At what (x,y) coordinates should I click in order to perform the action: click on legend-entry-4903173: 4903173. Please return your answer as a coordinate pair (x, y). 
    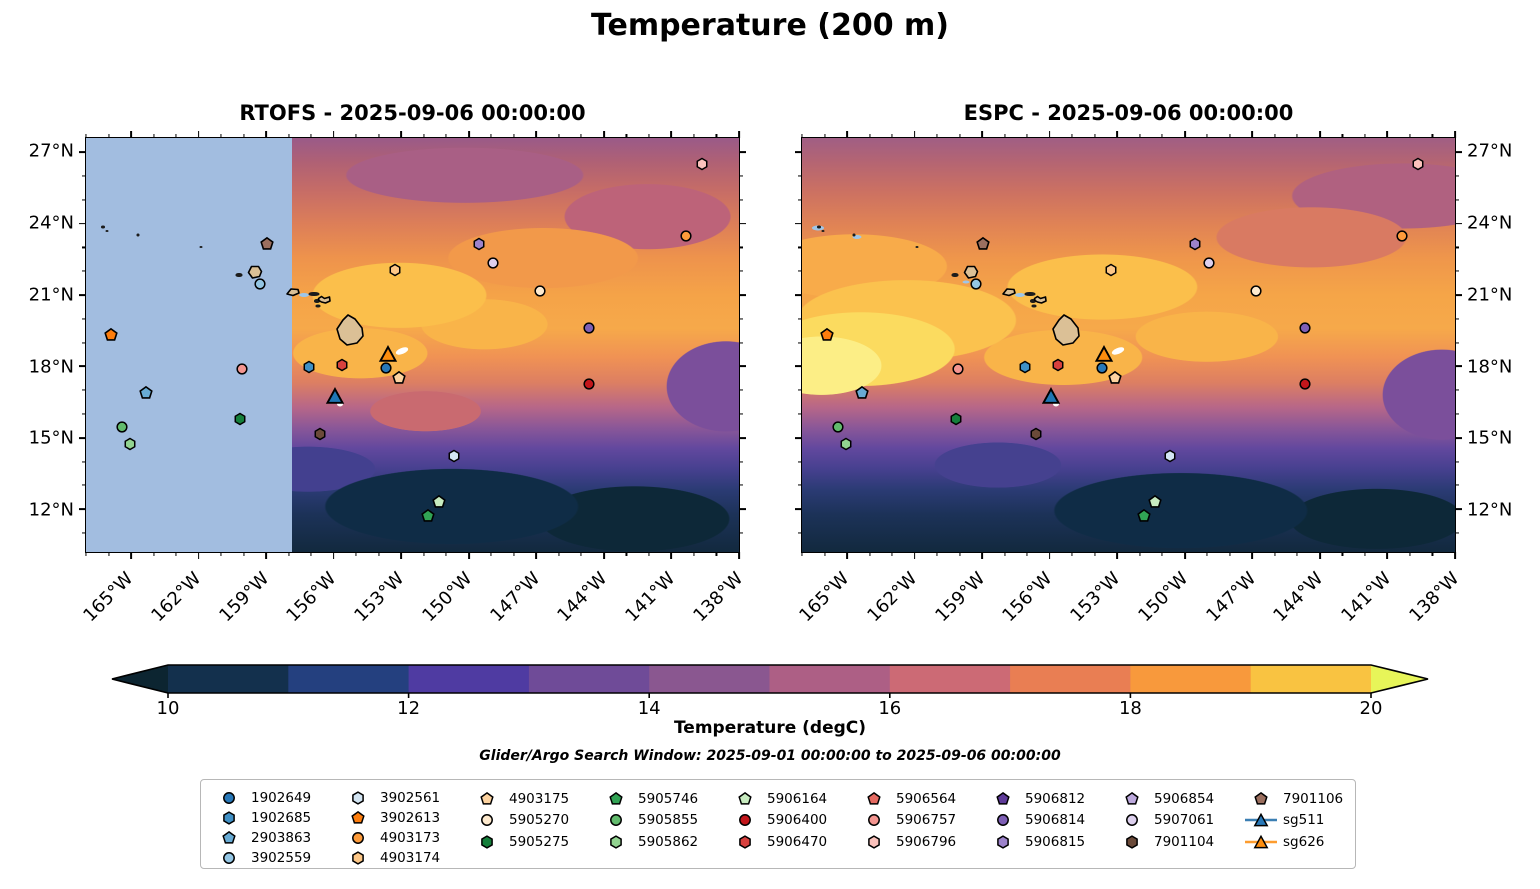
    Looking at the image, I should click on (406, 838).